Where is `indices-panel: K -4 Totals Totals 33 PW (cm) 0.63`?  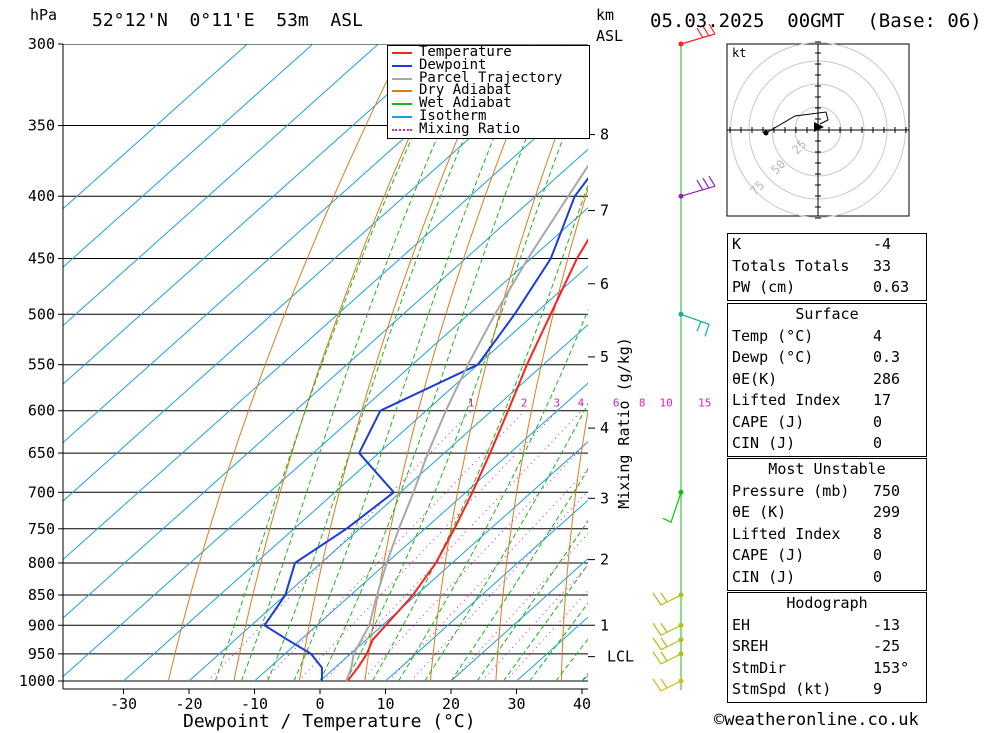
indices-panel: K -4 Totals Totals 33 PW (cm) 0.63 is located at coordinates (827, 267).